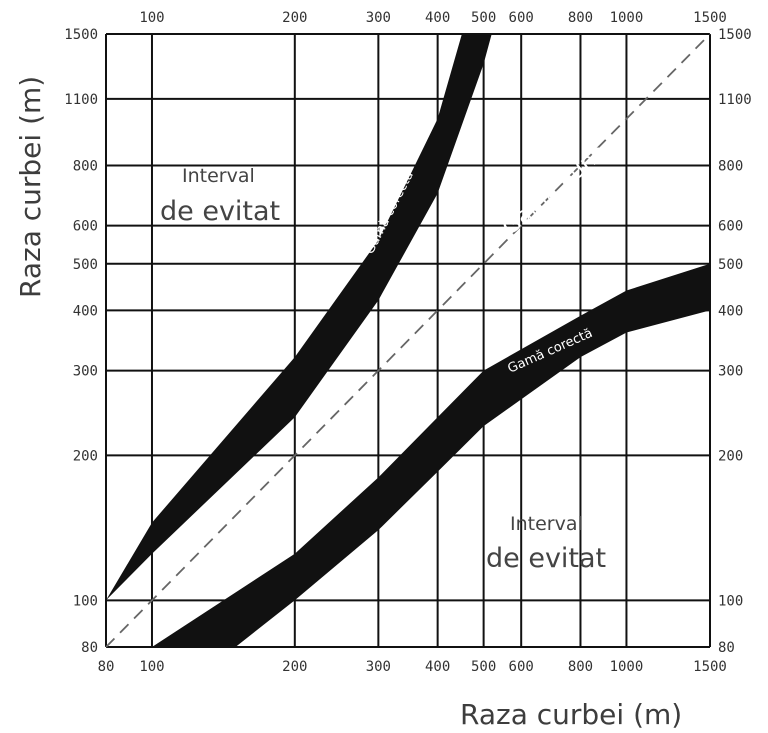 This screenshot has height=733, width=768. I want to click on y-tick-left-200: 200, so click(85, 456).